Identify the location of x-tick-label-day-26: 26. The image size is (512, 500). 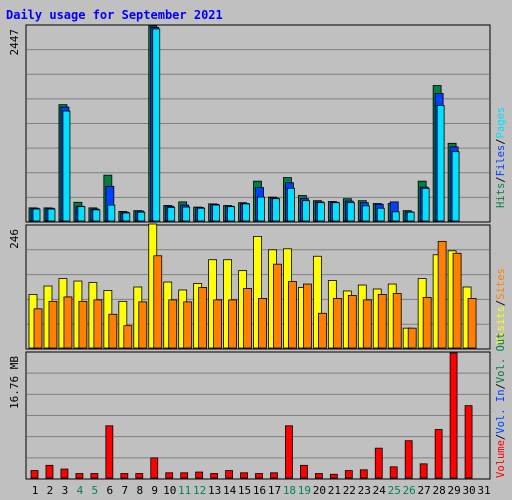
(409, 490).